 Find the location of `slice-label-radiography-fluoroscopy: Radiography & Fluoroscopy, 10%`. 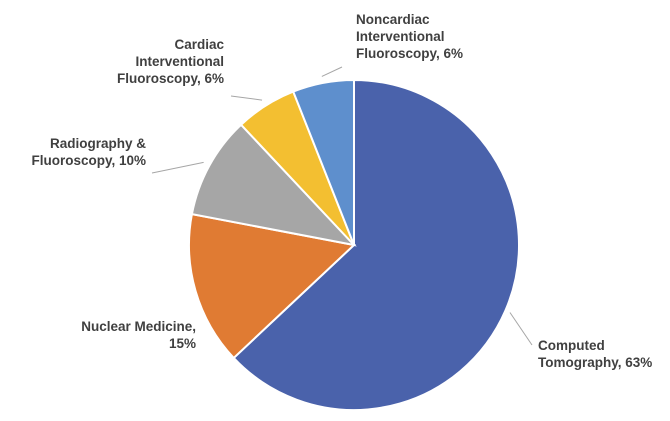

slice-label-radiography-fluoroscopy: Radiography & Fluoroscopy, 10% is located at coordinates (88, 152).